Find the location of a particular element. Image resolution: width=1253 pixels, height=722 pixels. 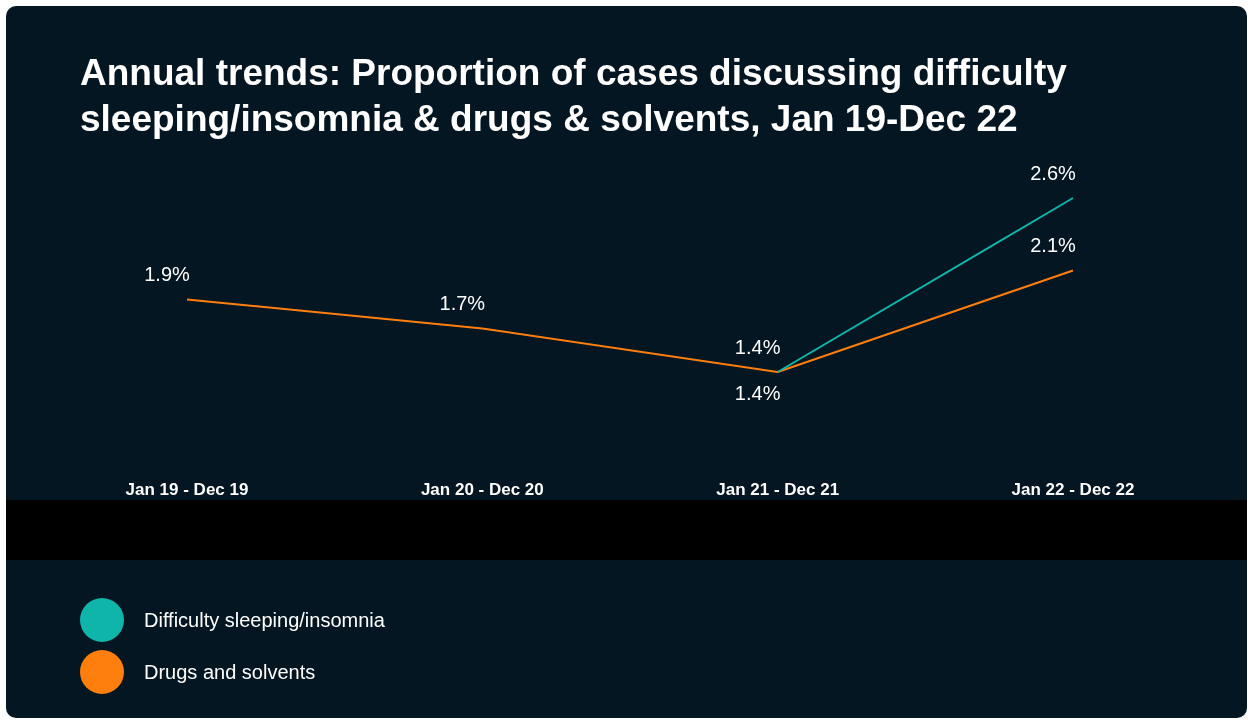

data-label: 2.1% is located at coordinates (1053, 245).